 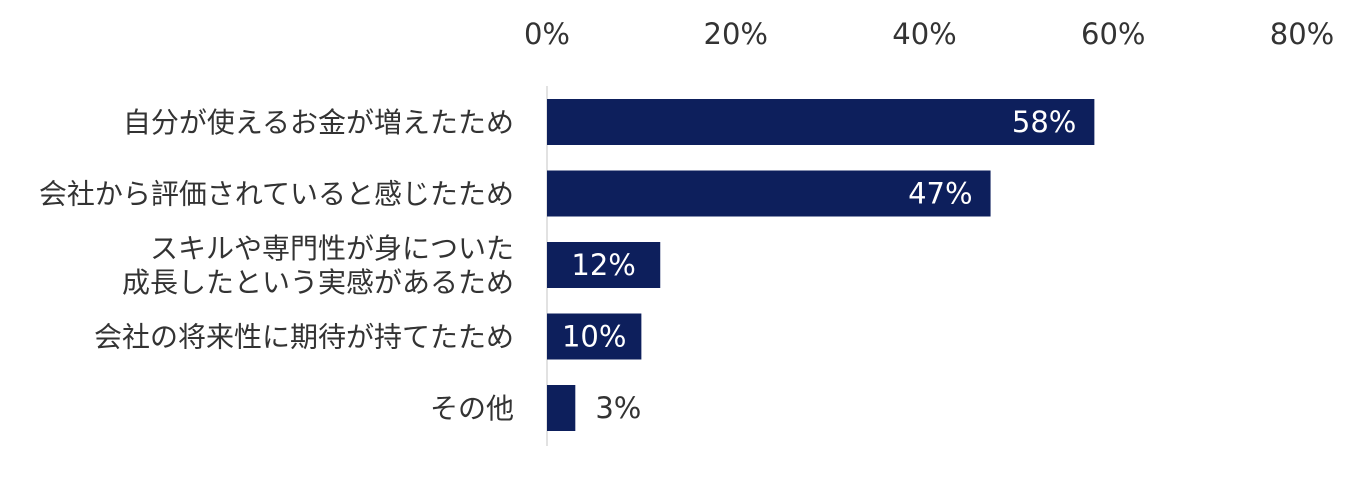 I want to click on category-label: スキルや専門性が身についた成長したという実感があるため, so click(x=318, y=265).